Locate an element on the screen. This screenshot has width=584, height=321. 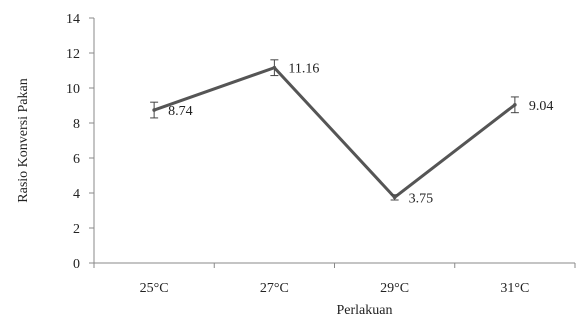
y-tick-label: 10 is located at coordinates (73, 89).